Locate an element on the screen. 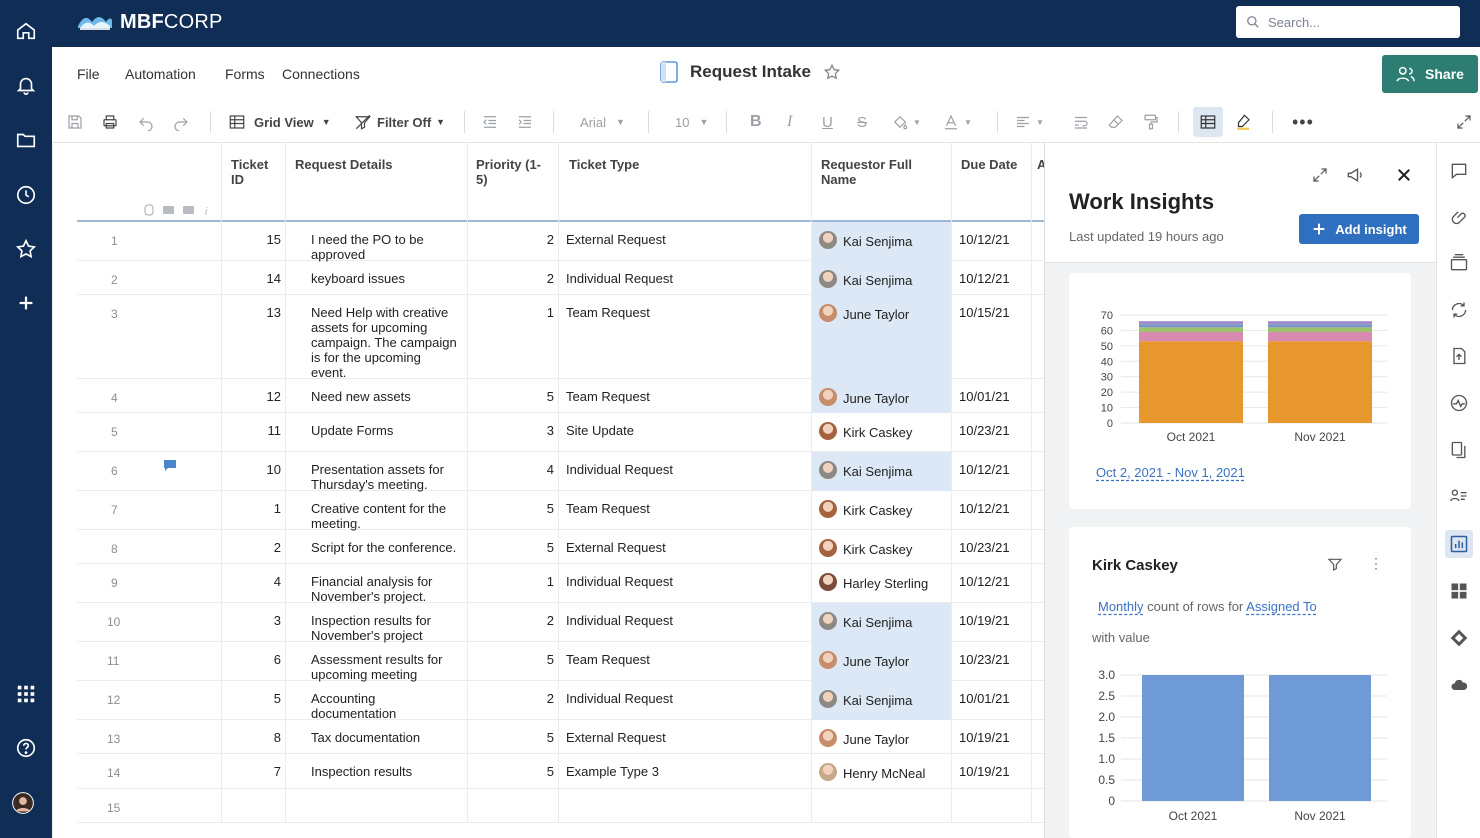 The height and width of the screenshot is (838, 1480). font-family-dropdown: Arial ▼ is located at coordinates (602, 122).